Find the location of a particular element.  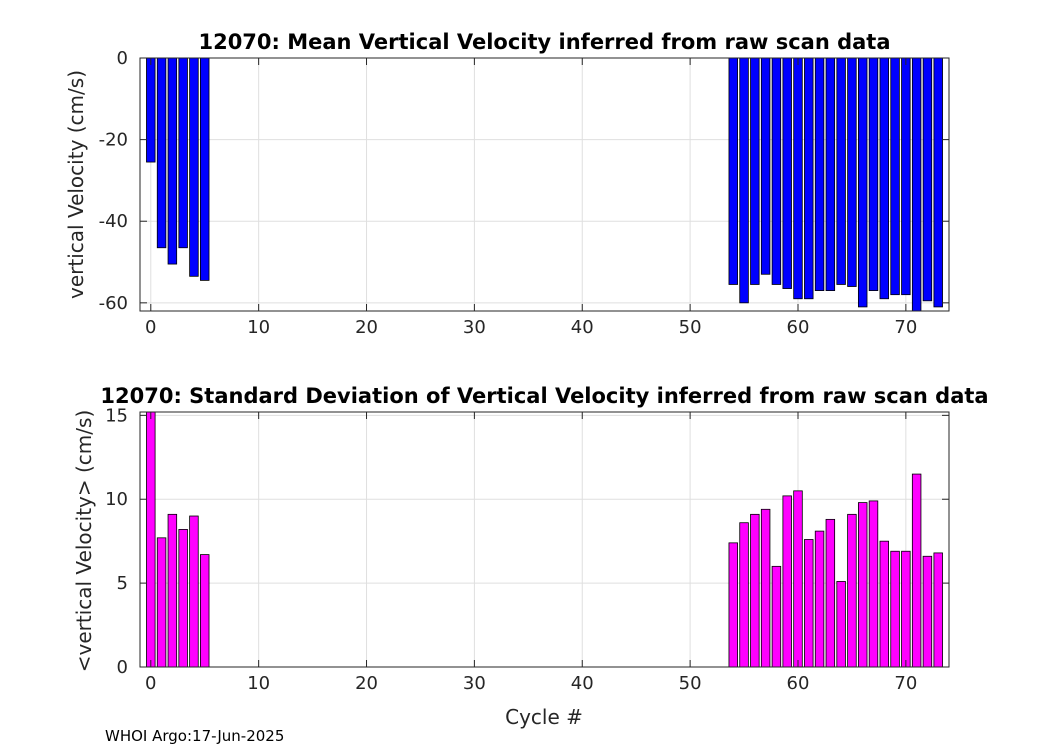

x-axis-label: Cycle # is located at coordinates (544, 717).